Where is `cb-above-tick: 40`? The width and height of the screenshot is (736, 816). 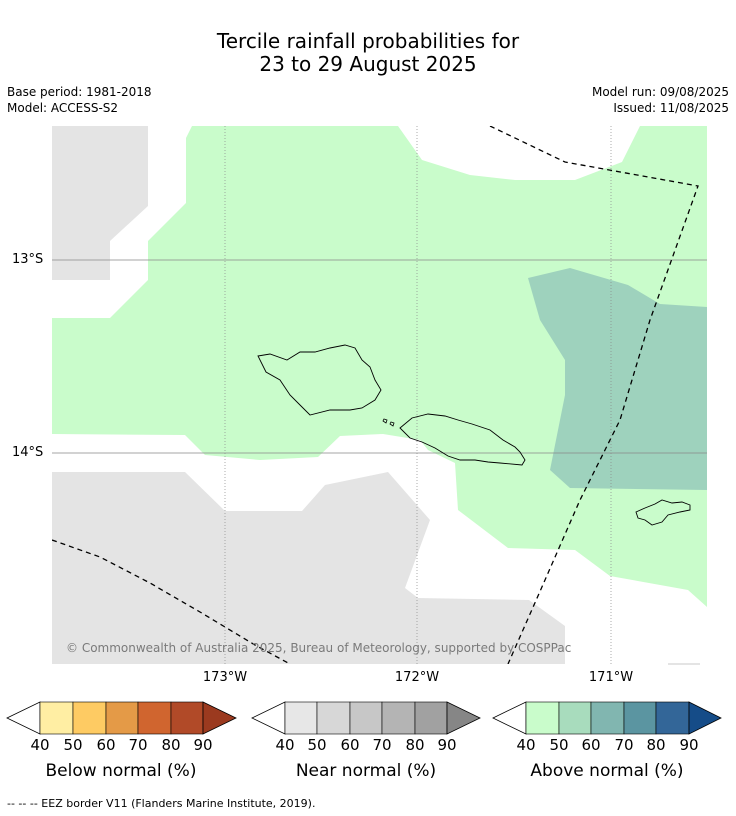 cb-above-tick: 40 is located at coordinates (526, 745).